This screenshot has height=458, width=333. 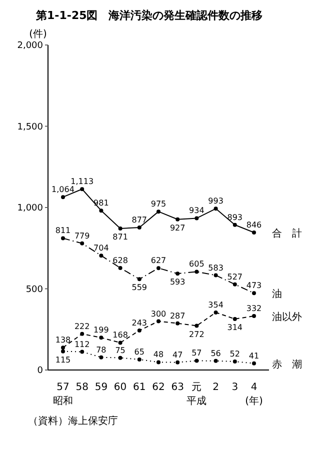 I want to click on data-label: 57, so click(x=197, y=353).